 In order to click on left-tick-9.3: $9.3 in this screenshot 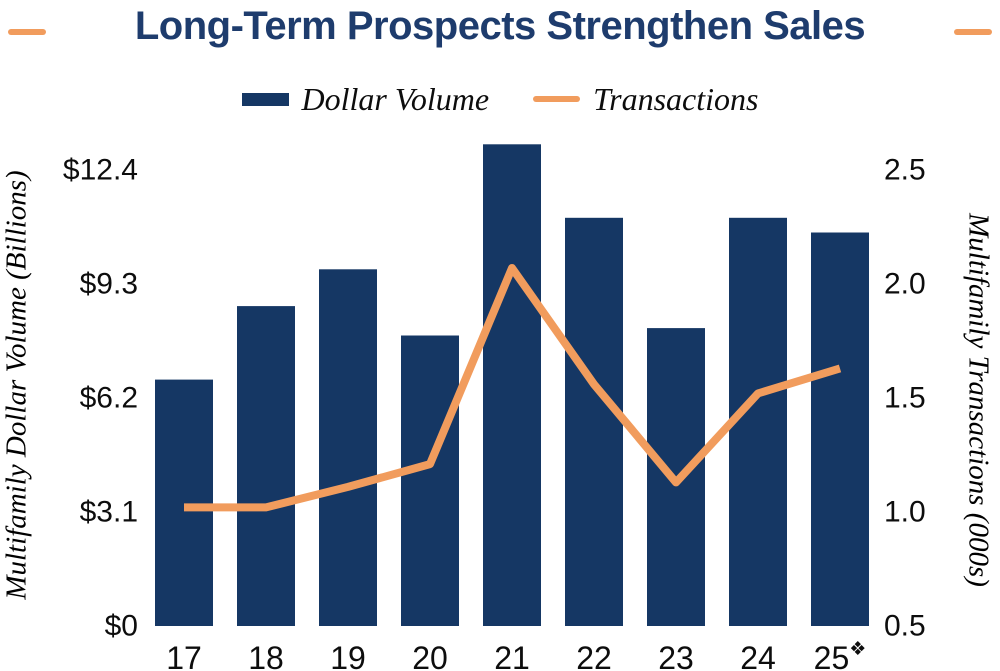, I will do `click(109, 284)`.